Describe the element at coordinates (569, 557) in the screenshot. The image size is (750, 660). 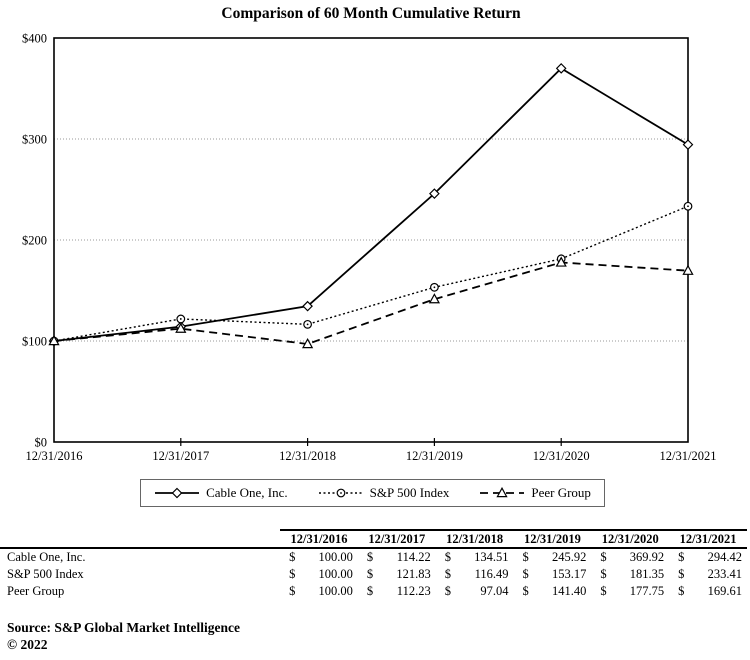
I see `cell-value: 245.92` at that location.